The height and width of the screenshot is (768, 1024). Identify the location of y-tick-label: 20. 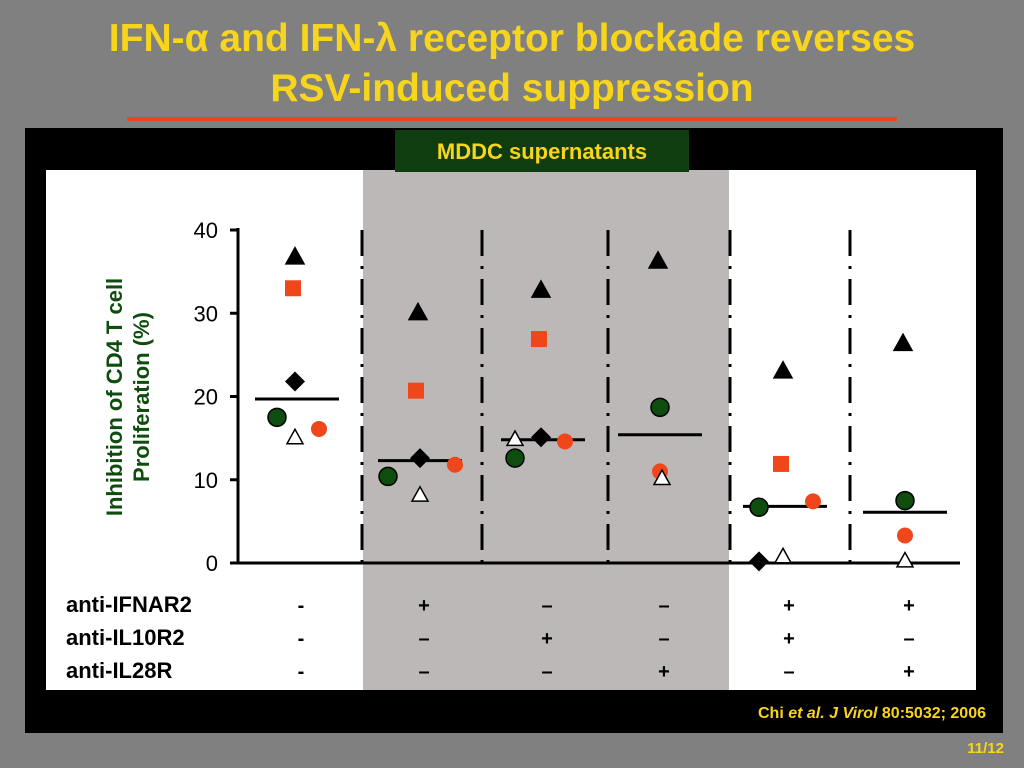
(206, 397).